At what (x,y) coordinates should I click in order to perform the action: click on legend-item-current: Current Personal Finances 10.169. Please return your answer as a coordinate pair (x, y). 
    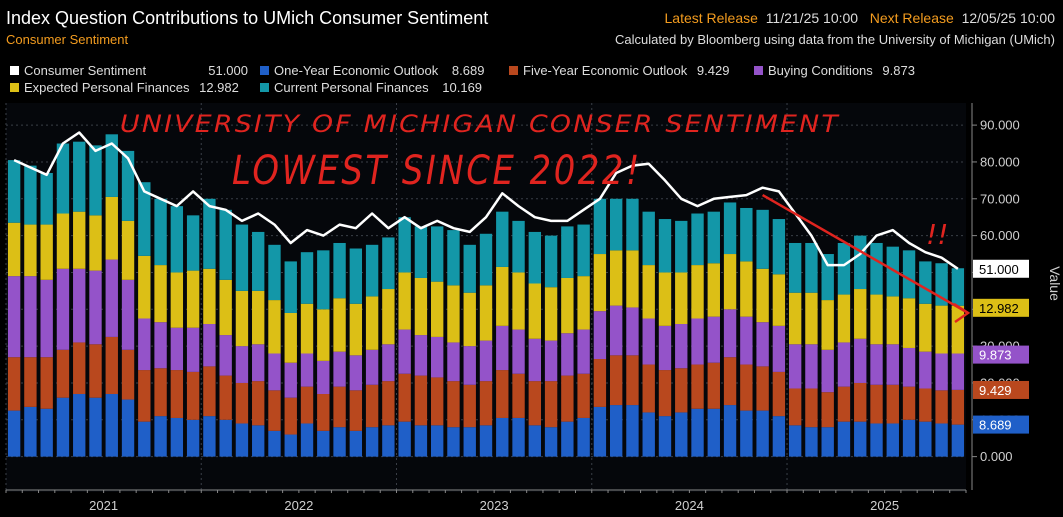
    Looking at the image, I should click on (371, 87).